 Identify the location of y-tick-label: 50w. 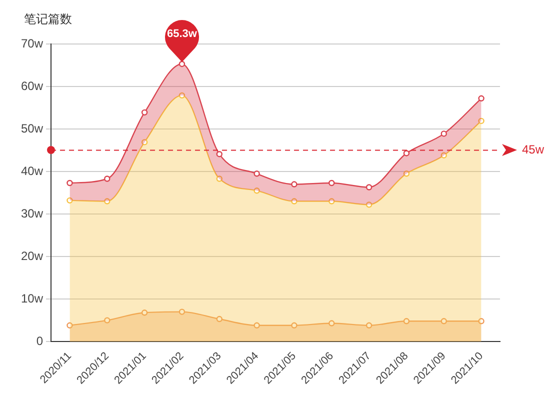
(32, 128).